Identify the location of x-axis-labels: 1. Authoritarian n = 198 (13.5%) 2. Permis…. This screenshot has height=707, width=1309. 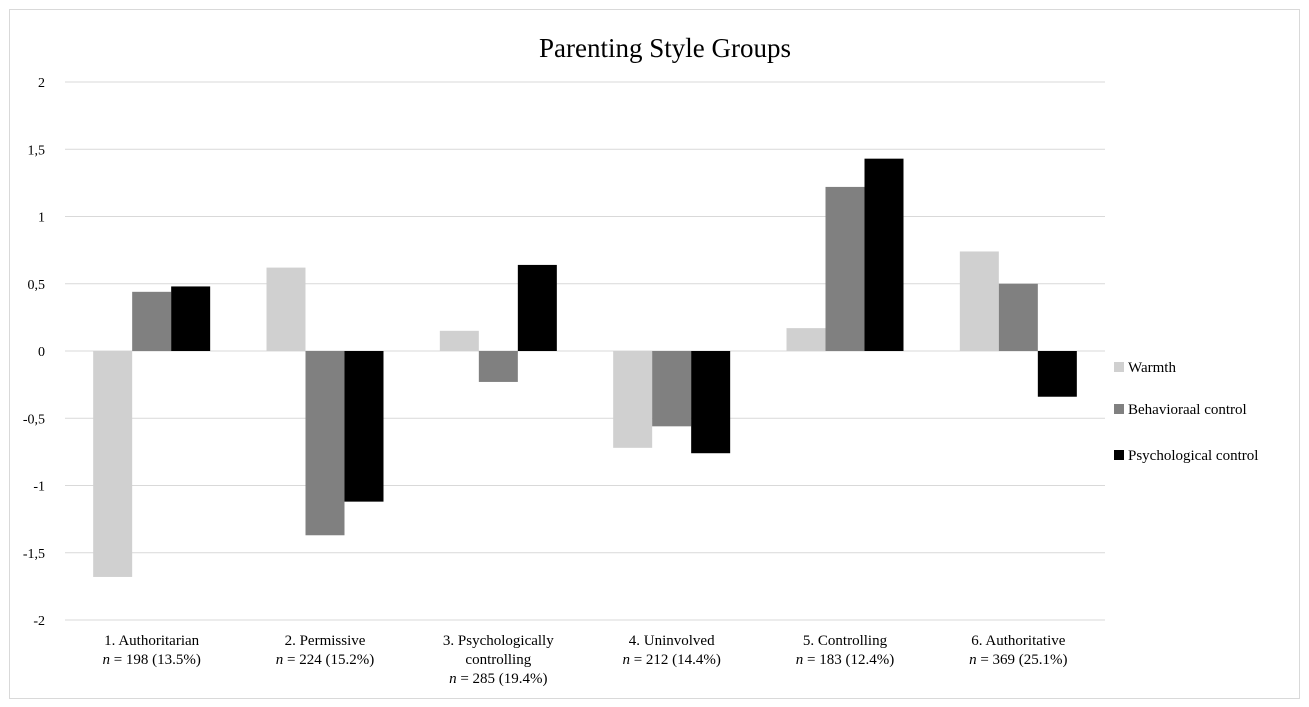
(584, 660).